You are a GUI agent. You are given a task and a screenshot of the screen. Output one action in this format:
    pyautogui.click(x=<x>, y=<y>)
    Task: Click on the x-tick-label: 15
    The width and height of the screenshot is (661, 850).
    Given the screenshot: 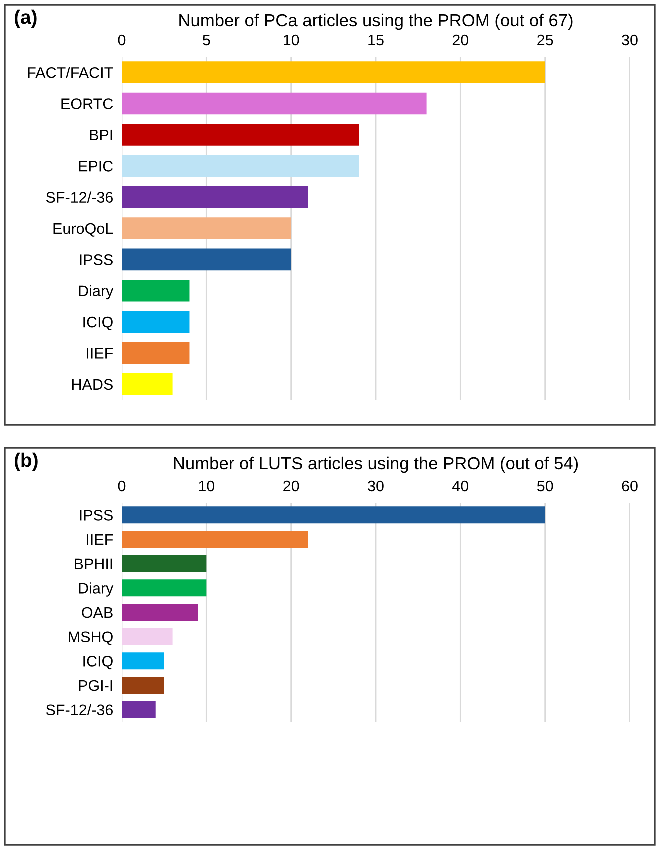 What is the action you would take?
    pyautogui.click(x=376, y=40)
    